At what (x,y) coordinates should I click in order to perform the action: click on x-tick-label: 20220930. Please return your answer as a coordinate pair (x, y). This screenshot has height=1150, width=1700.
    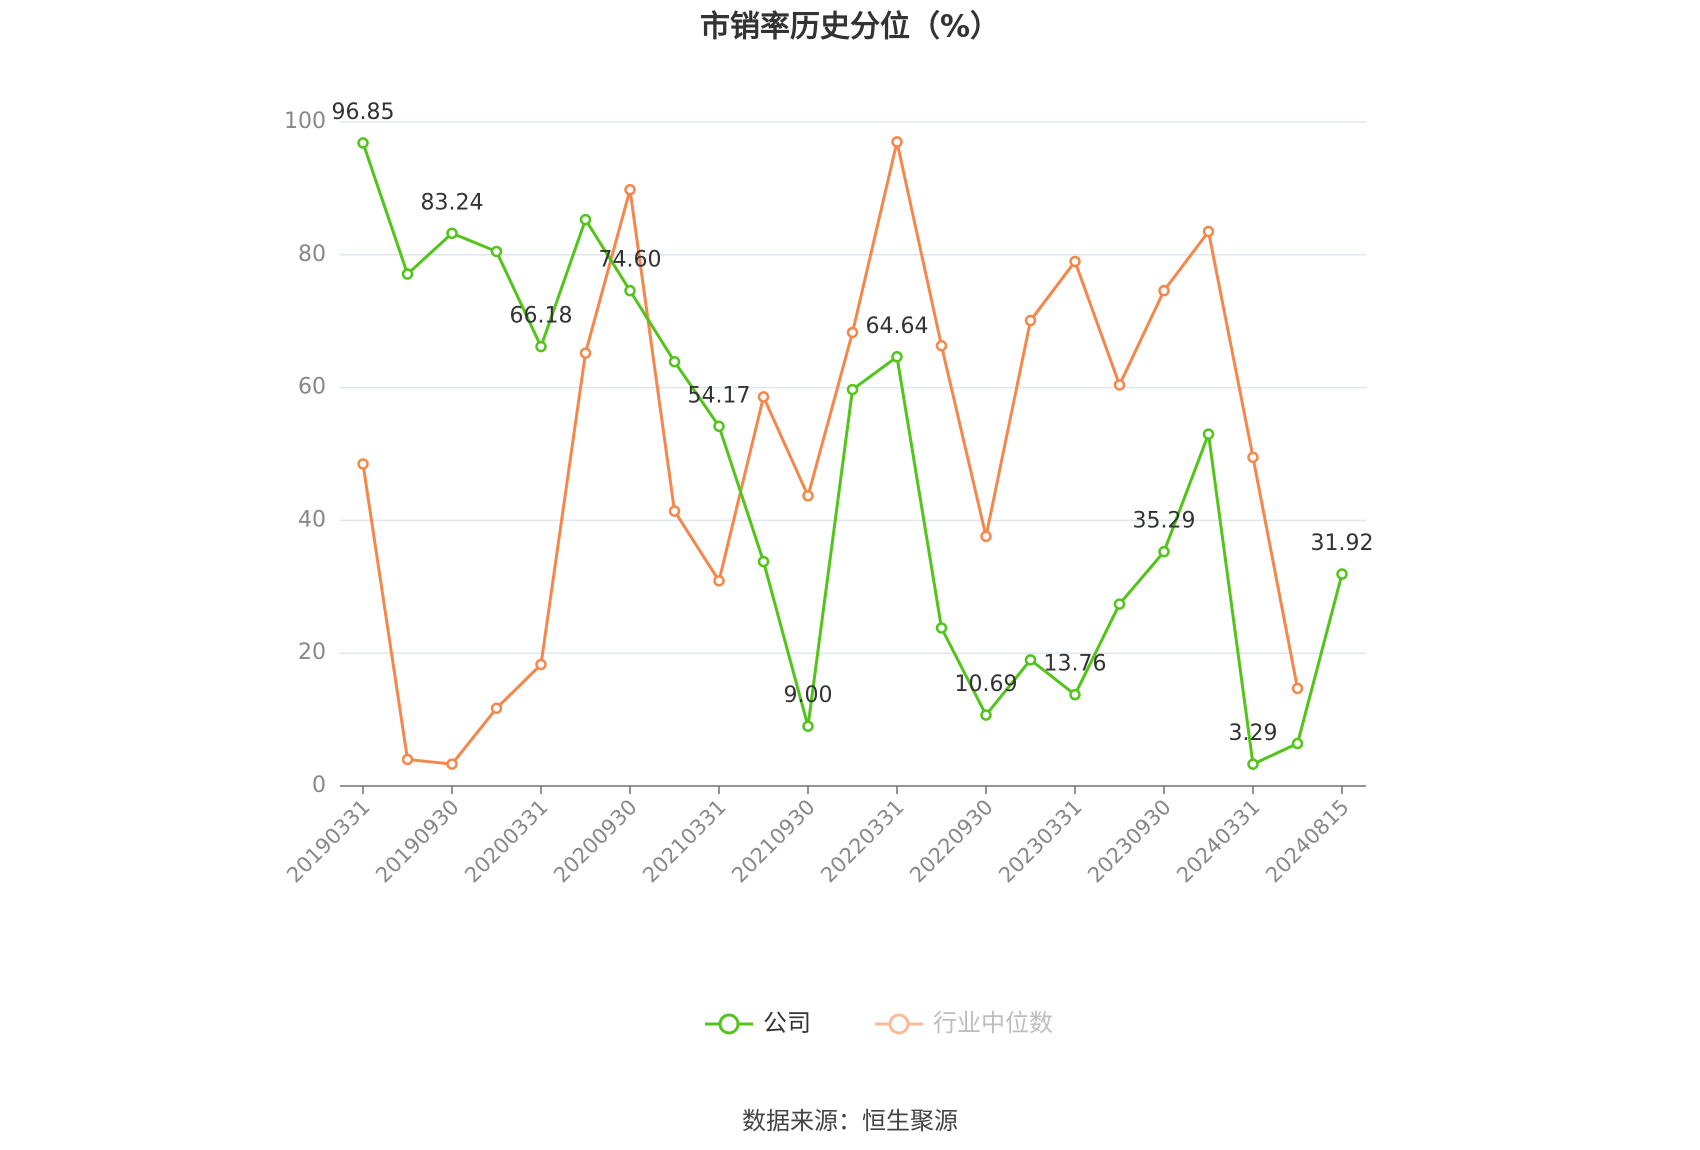
    Looking at the image, I should click on (951, 841).